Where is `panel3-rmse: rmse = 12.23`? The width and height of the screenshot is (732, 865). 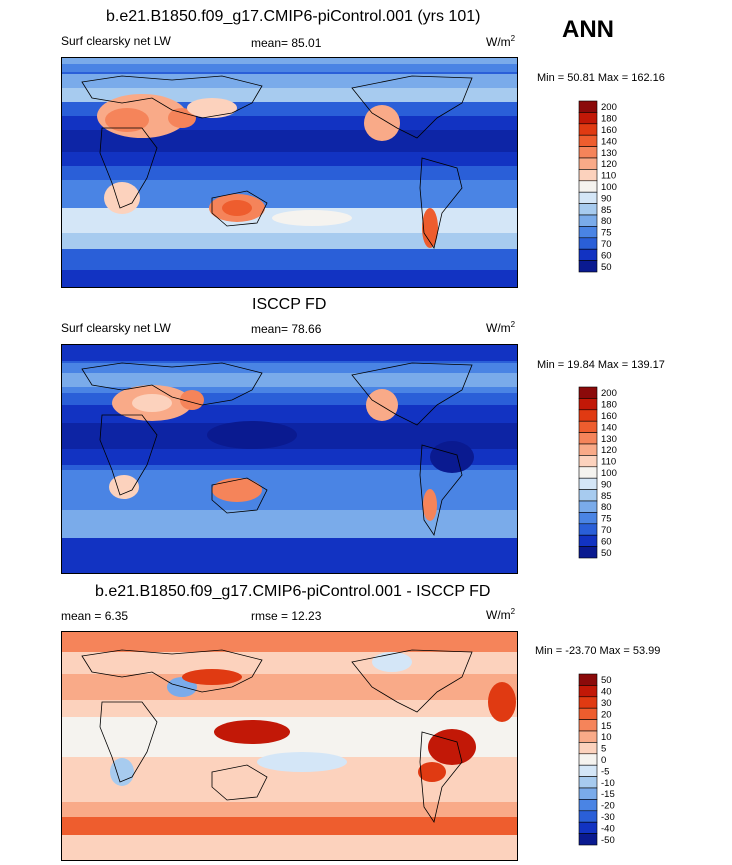
panel3-rmse: rmse = 12.23 is located at coordinates (286, 616).